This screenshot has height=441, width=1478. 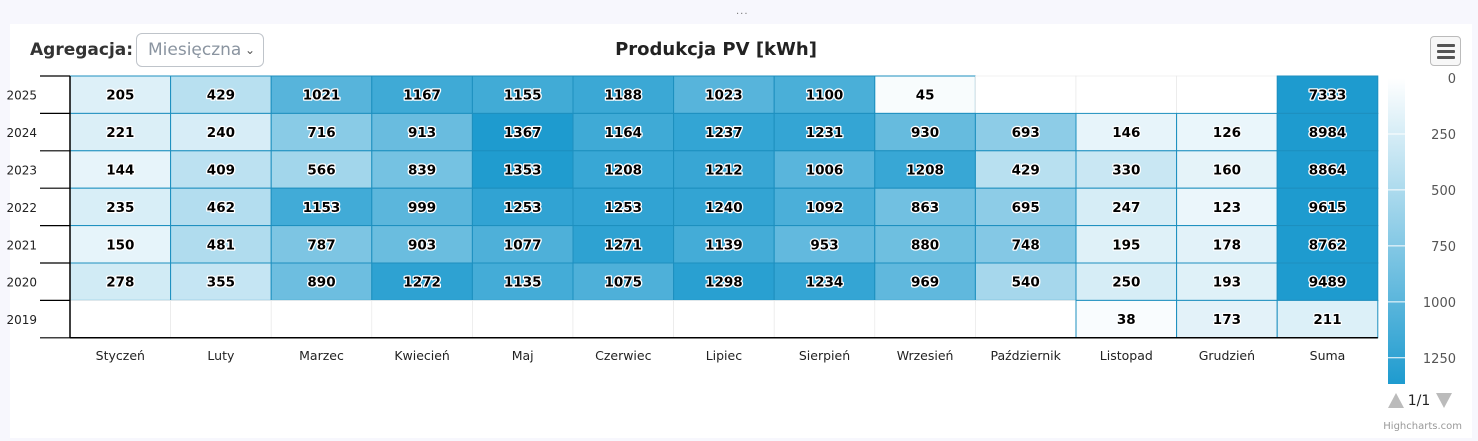 I want to click on aggregation-value: Miesięczna, so click(x=195, y=50).